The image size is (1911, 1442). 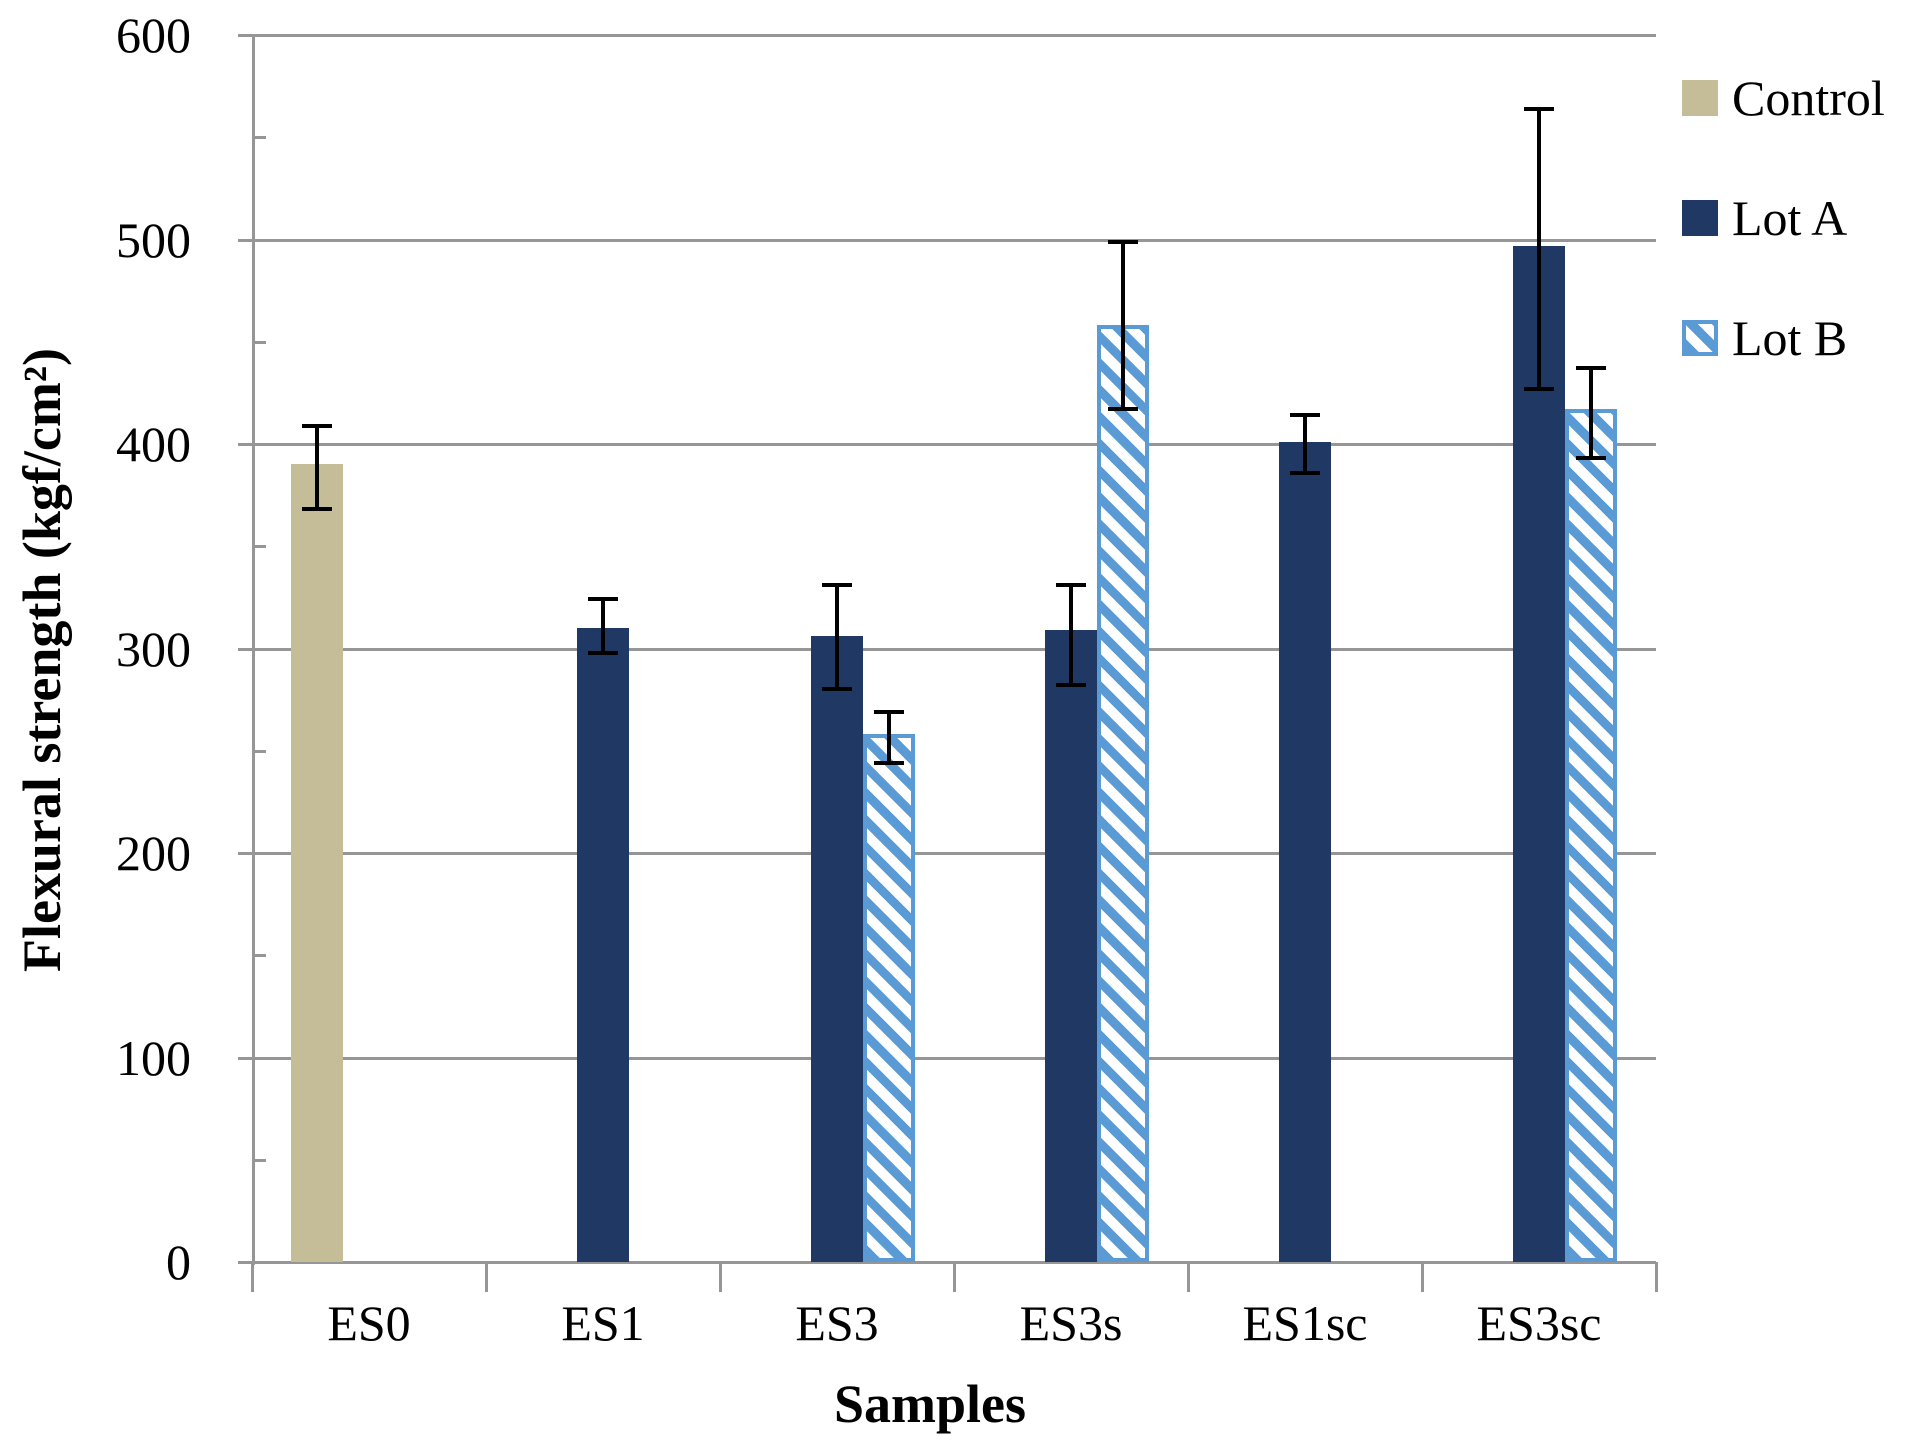 What do you see at coordinates (317, 509) in the screenshot?
I see `error-bar-cap-bottom-ES0-Control` at bounding box center [317, 509].